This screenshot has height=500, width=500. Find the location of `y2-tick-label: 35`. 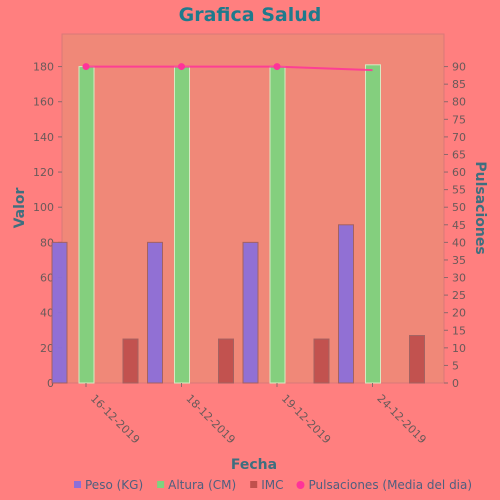

y2-tick-label: 35 is located at coordinates (459, 260).